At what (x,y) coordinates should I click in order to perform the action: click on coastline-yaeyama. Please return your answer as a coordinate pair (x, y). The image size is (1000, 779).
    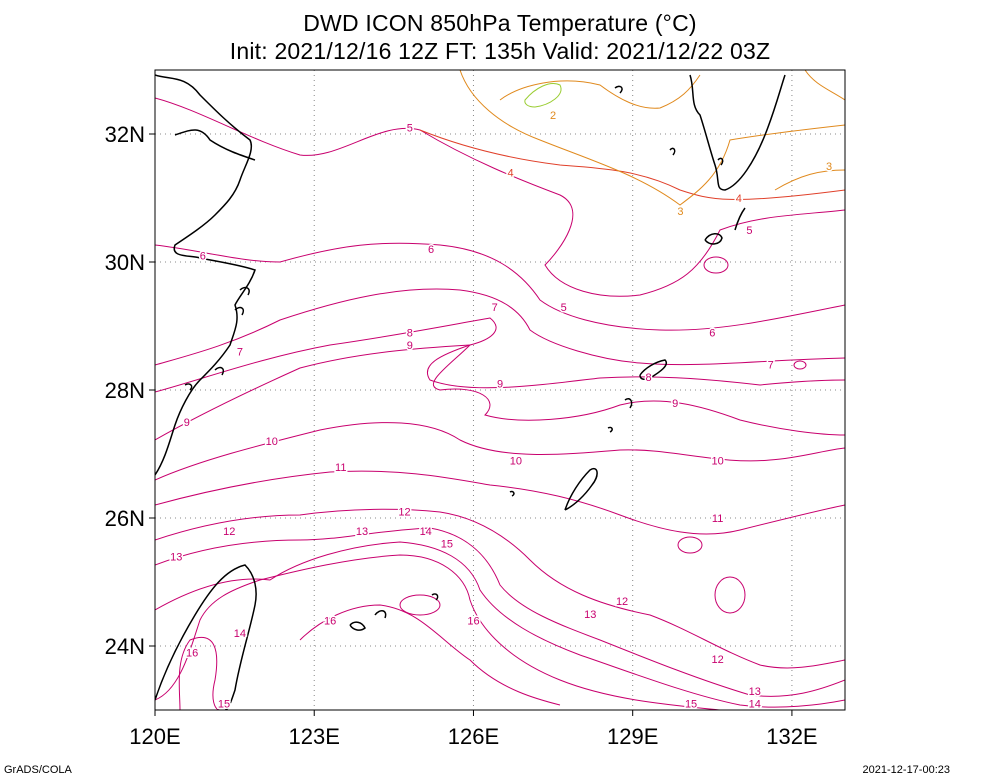
    Looking at the image, I should click on (380, 614).